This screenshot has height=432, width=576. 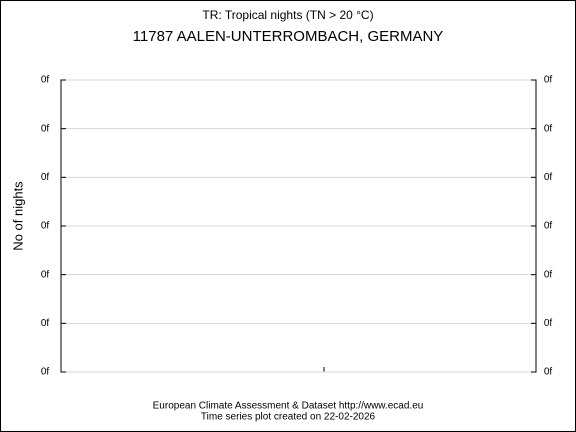 I want to click on chart-subtitle: 11787 AALEN-UNTERROMBACH, GERMANY, so click(x=288, y=36).